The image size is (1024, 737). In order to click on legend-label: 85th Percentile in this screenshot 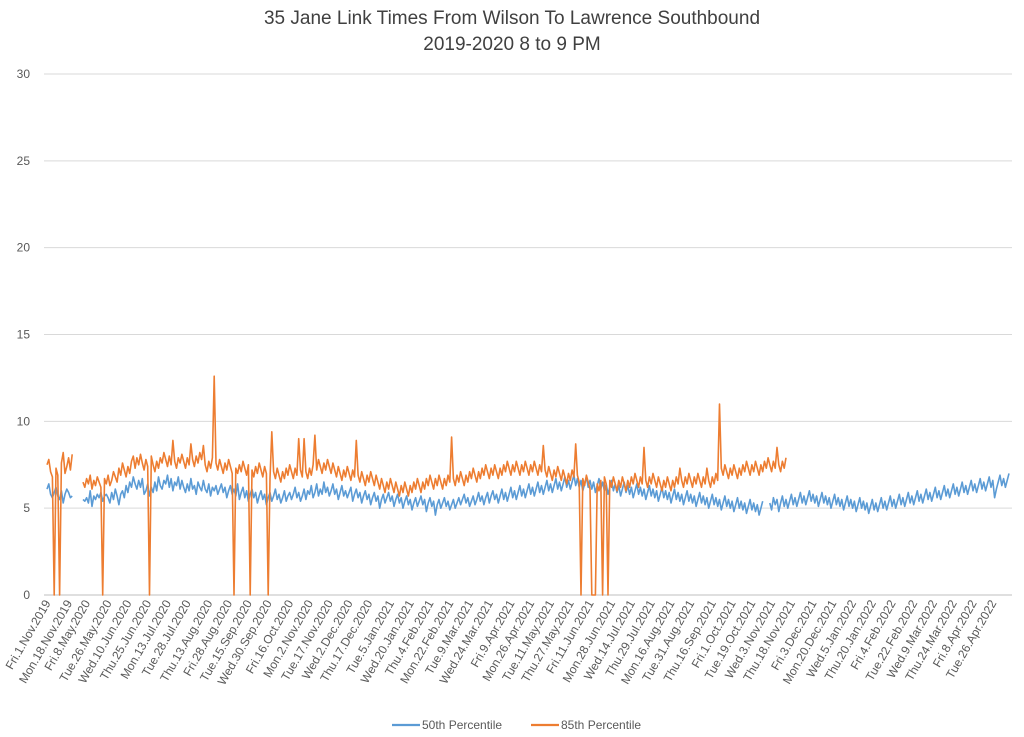, I will do `click(601, 725)`.